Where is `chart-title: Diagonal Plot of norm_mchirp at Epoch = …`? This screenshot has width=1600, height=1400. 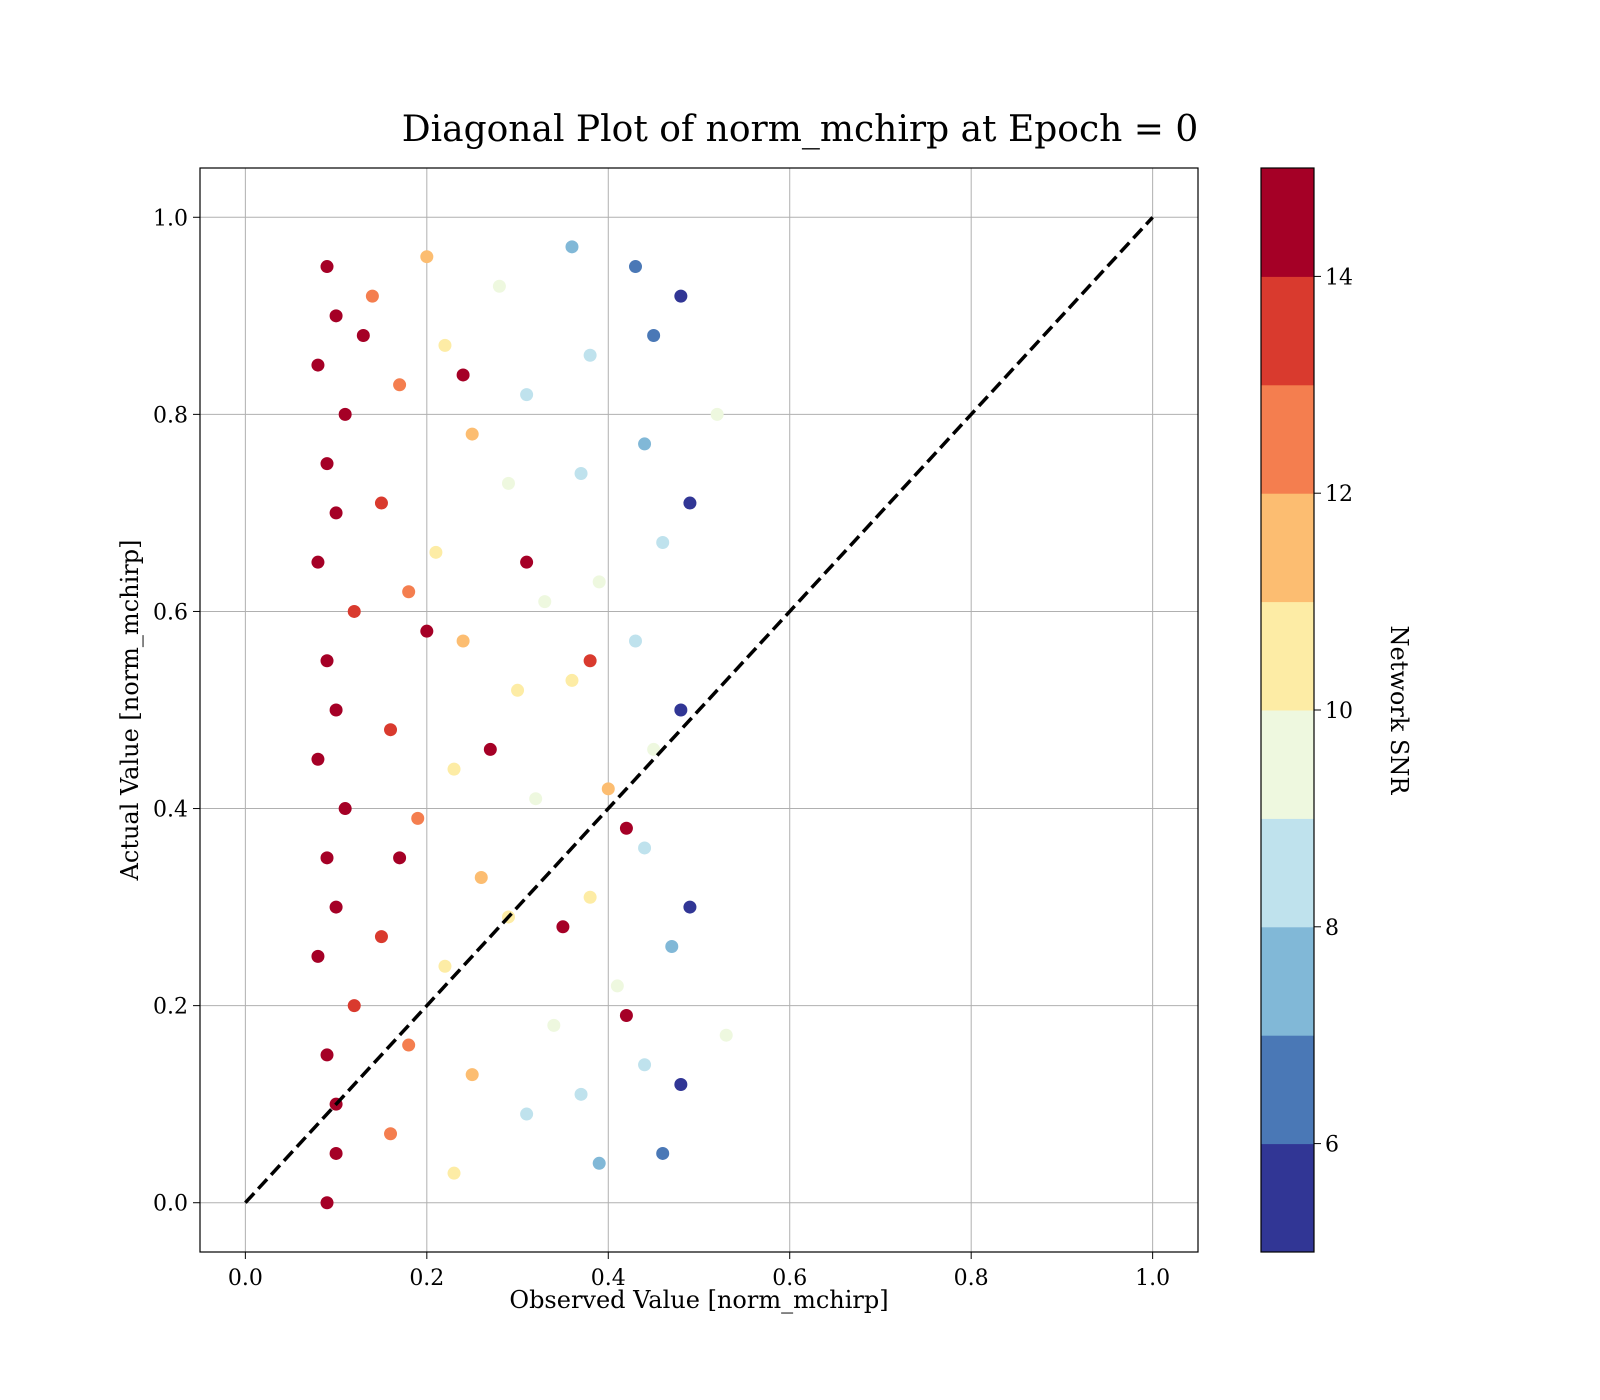
chart-title: Diagonal Plot of norm_mchirp at Epoch = … is located at coordinates (800, 129).